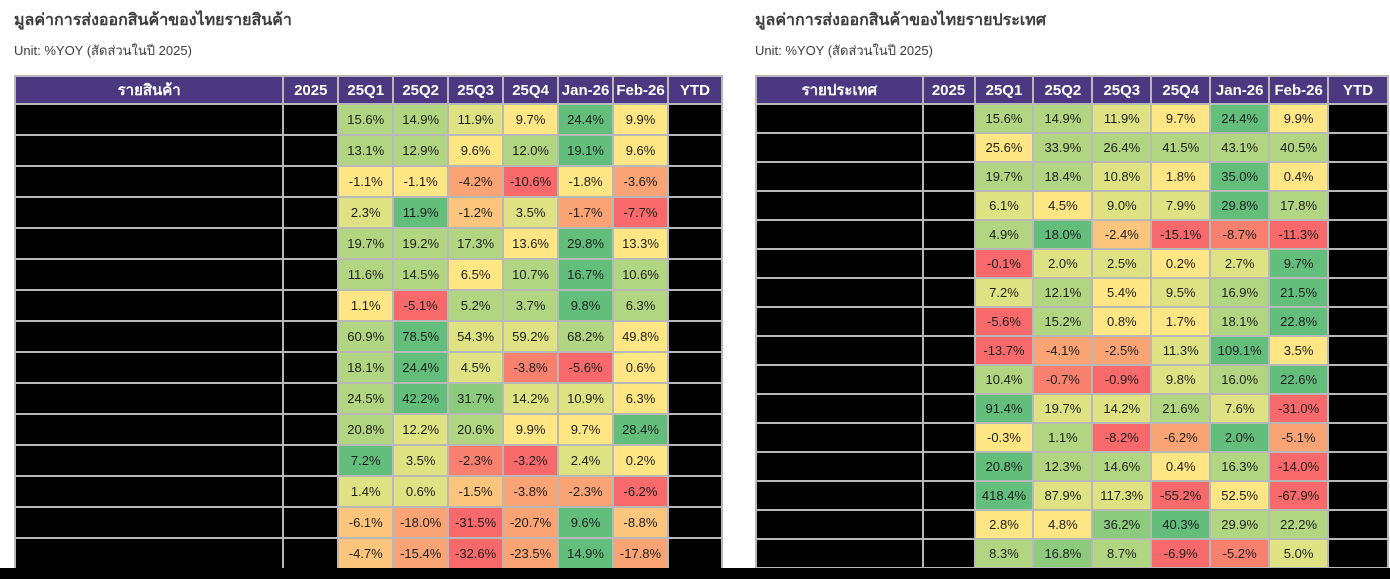  I want to click on table-row: 10.4% -0.7% -0.9% 9.8% 16.0% 22.6%, so click(1072, 379).